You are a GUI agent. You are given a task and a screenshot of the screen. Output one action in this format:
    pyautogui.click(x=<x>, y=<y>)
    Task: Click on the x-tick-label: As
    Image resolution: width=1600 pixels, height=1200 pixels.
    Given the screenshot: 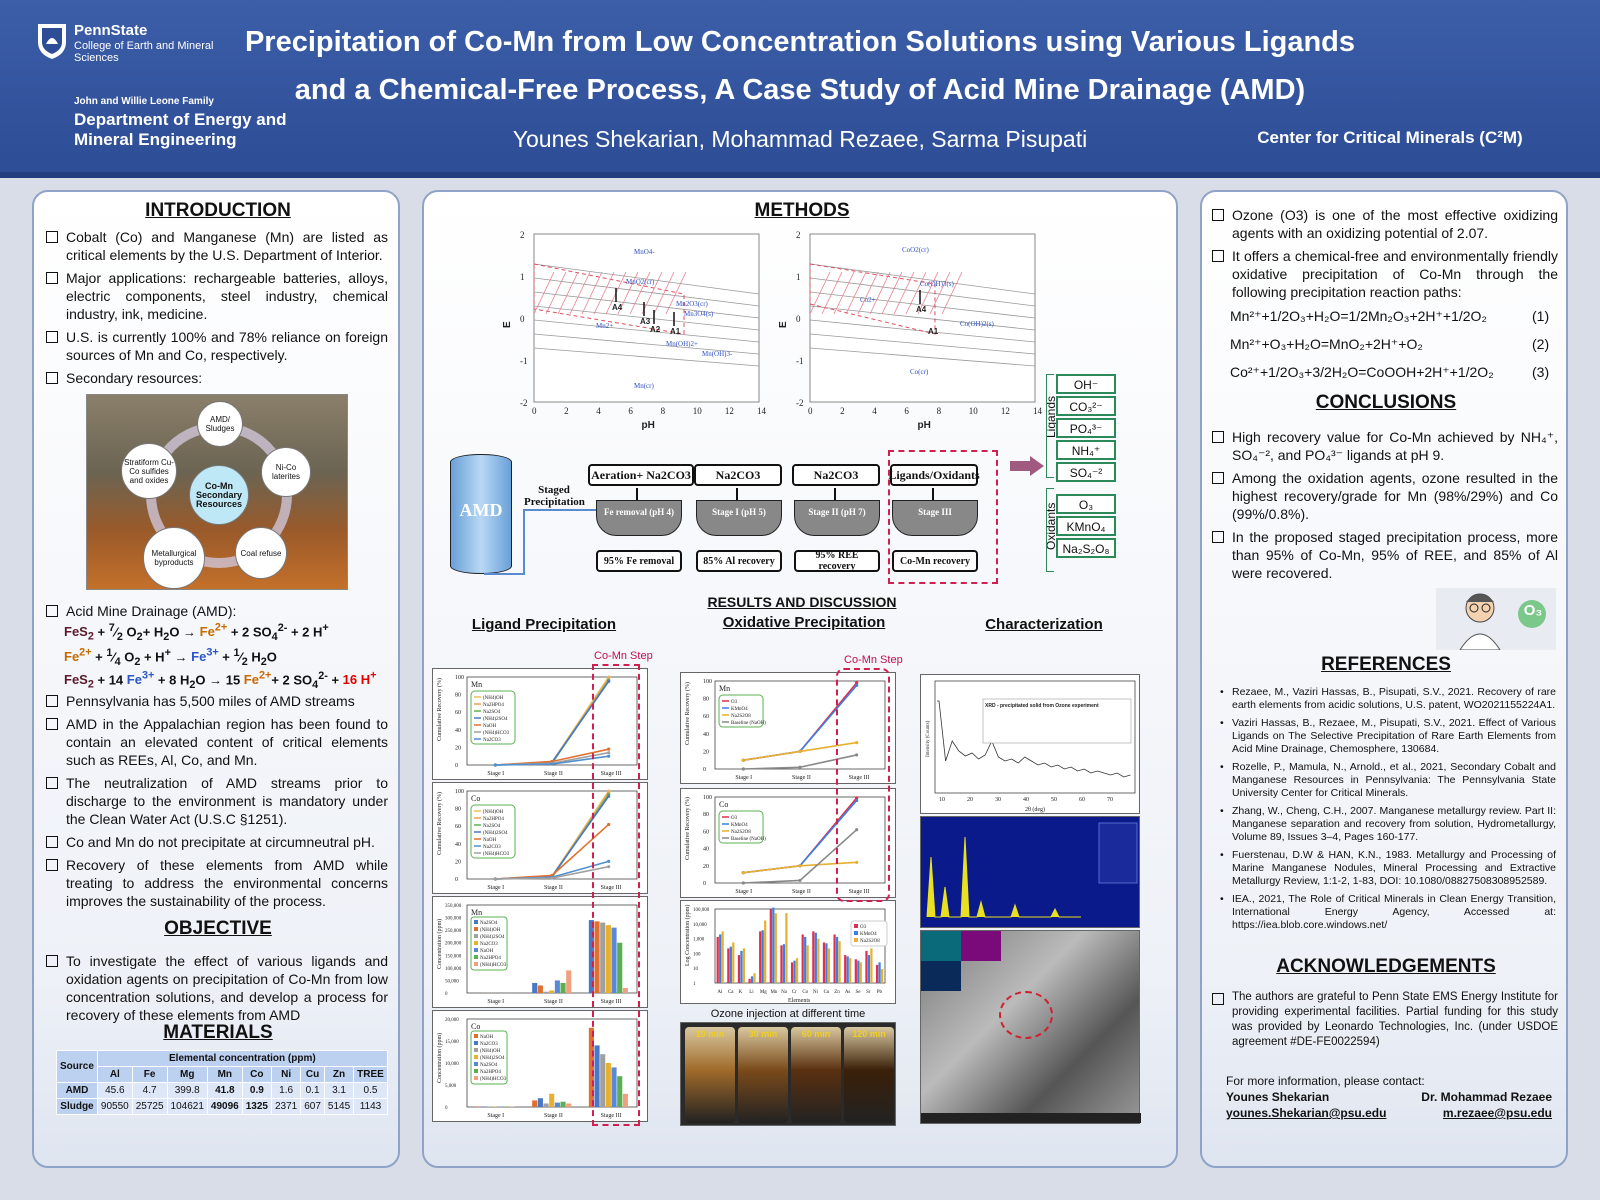 What is the action you would take?
    pyautogui.click(x=848, y=992)
    